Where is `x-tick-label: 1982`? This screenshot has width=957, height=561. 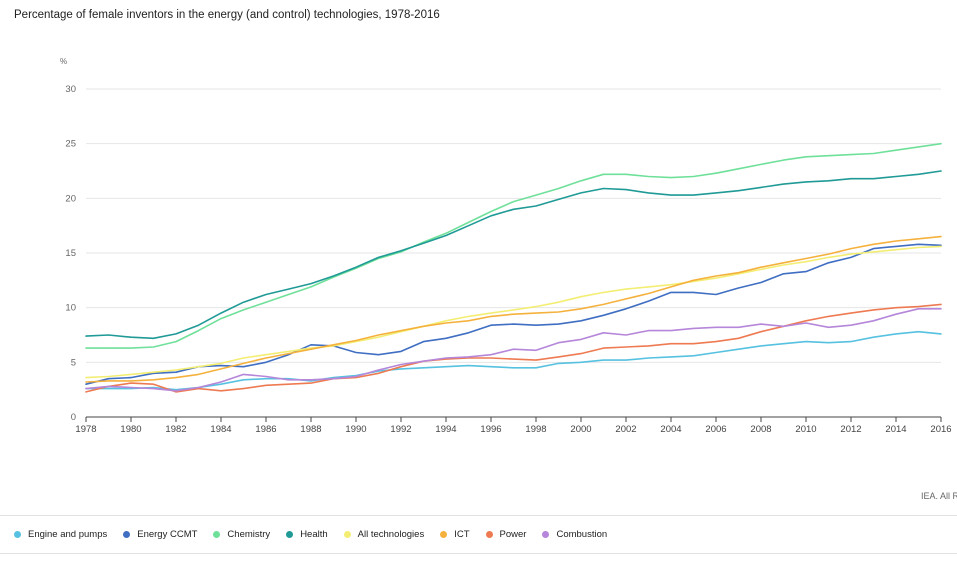
x-tick-label: 1982 is located at coordinates (175, 429).